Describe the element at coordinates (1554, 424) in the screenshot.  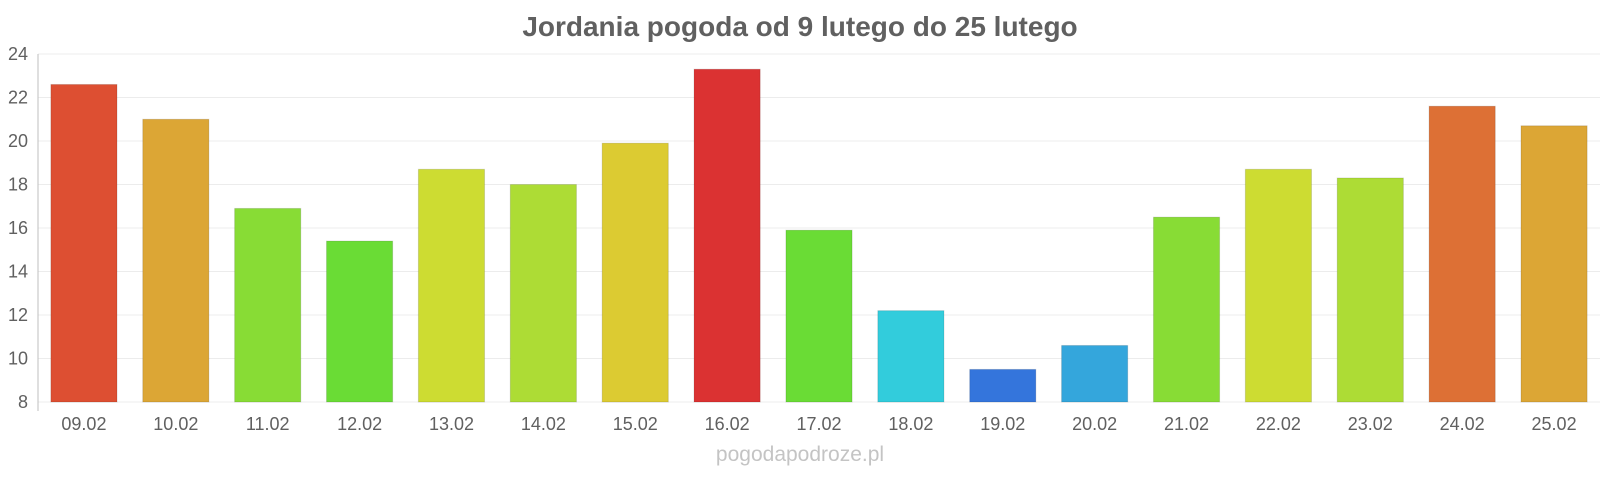
I see `x-tick-label: 25.02` at that location.